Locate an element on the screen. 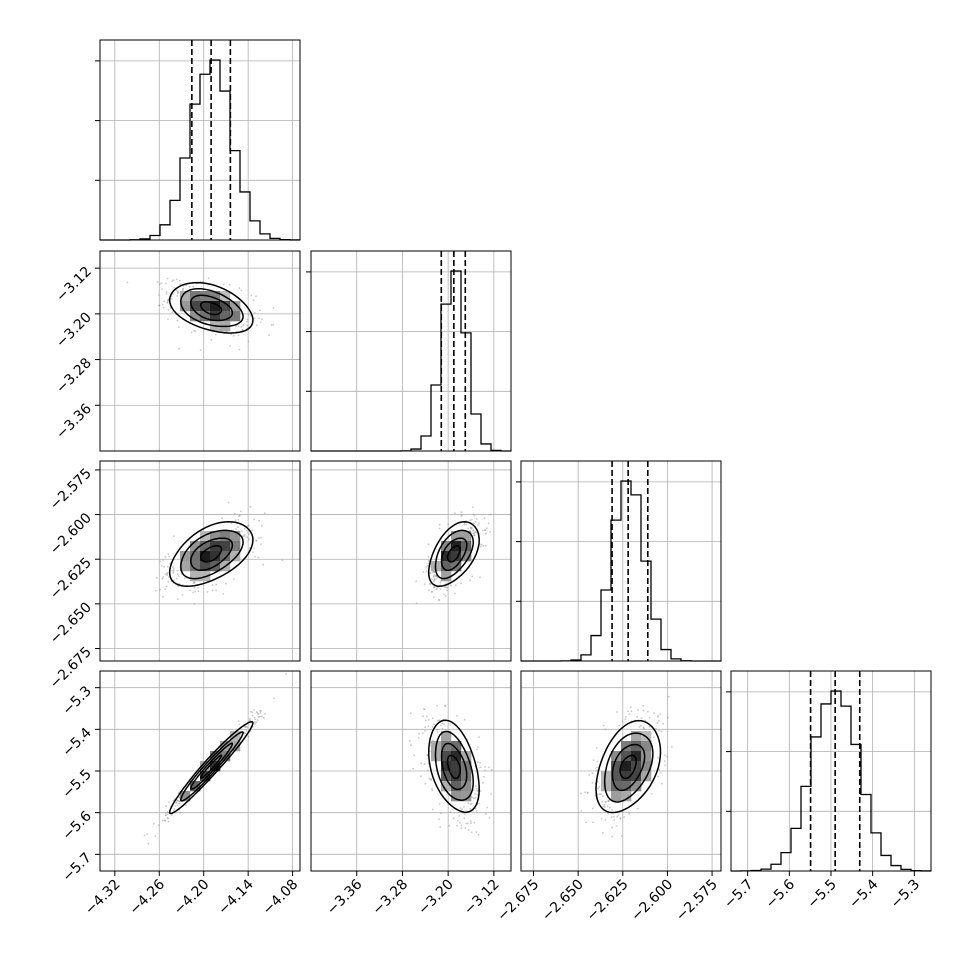 This screenshot has width=970, height=970. y-tick-label: −5.6 is located at coordinates (76, 825).